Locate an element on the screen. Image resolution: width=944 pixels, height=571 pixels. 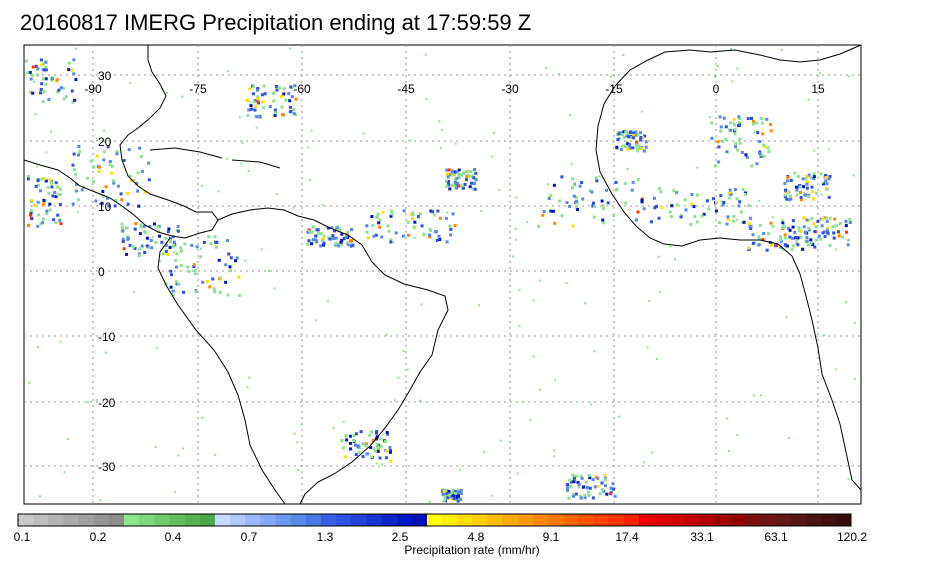
legend-colorbar is located at coordinates (434, 520).